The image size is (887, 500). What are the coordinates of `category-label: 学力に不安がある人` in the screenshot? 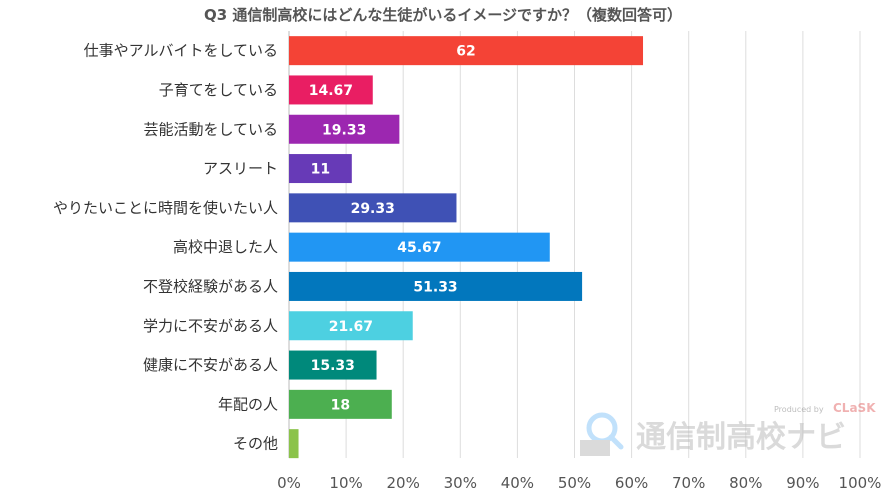 It's located at (210, 326).